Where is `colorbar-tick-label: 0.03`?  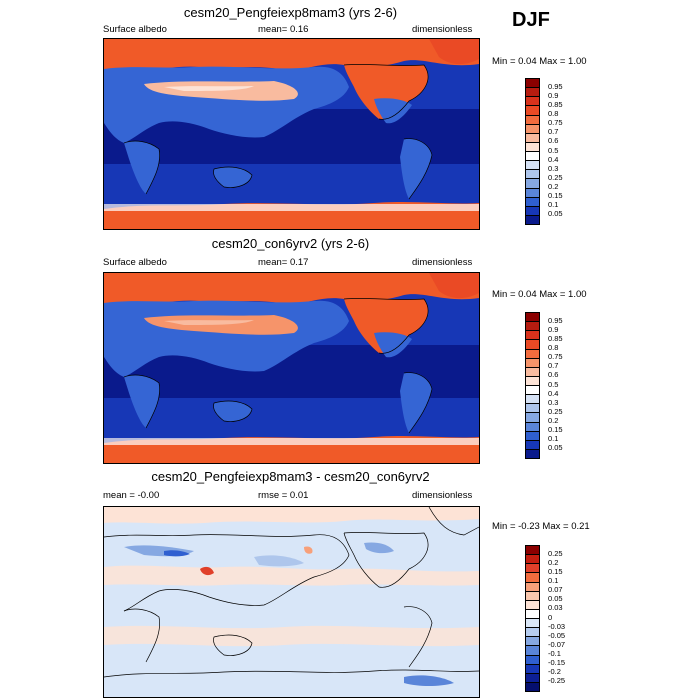 colorbar-tick-label: 0.03 is located at coordinates (555, 608).